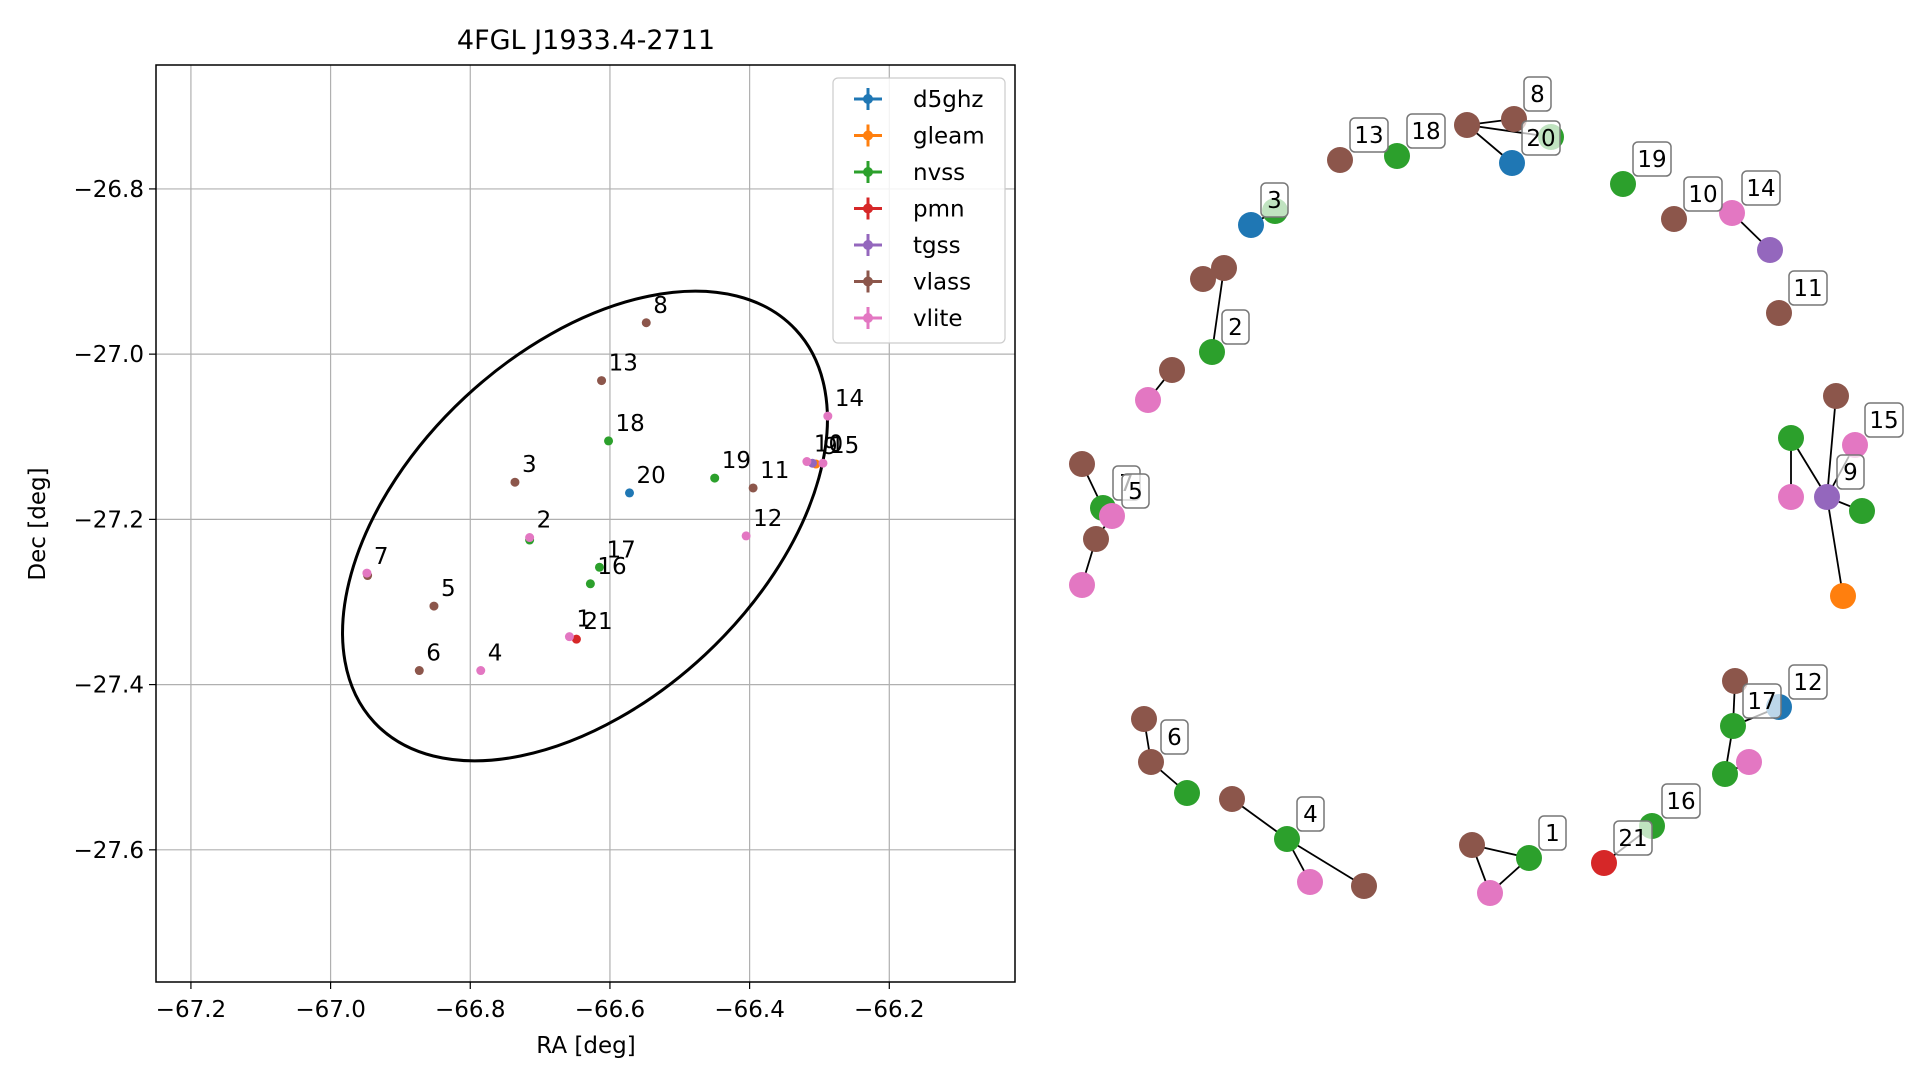  Describe the element at coordinates (1369, 135) in the screenshot. I see `network-label: 13` at that location.